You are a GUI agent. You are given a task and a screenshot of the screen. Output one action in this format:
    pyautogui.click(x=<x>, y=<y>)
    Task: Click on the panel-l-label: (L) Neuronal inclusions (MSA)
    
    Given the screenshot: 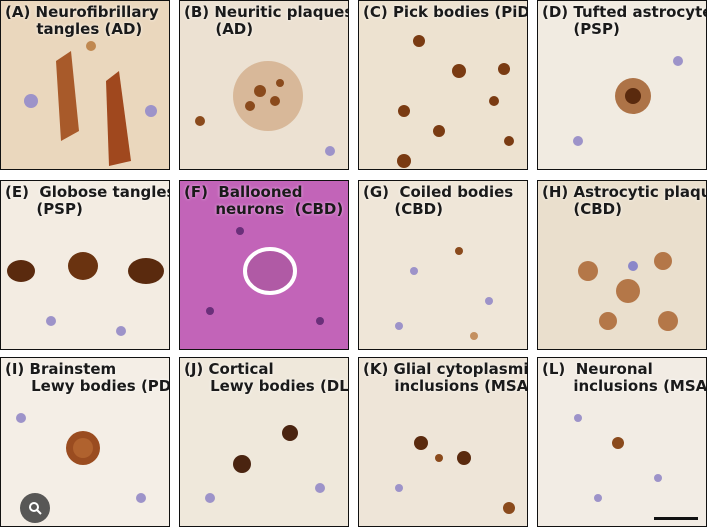 What is the action you would take?
    pyautogui.click(x=624, y=377)
    